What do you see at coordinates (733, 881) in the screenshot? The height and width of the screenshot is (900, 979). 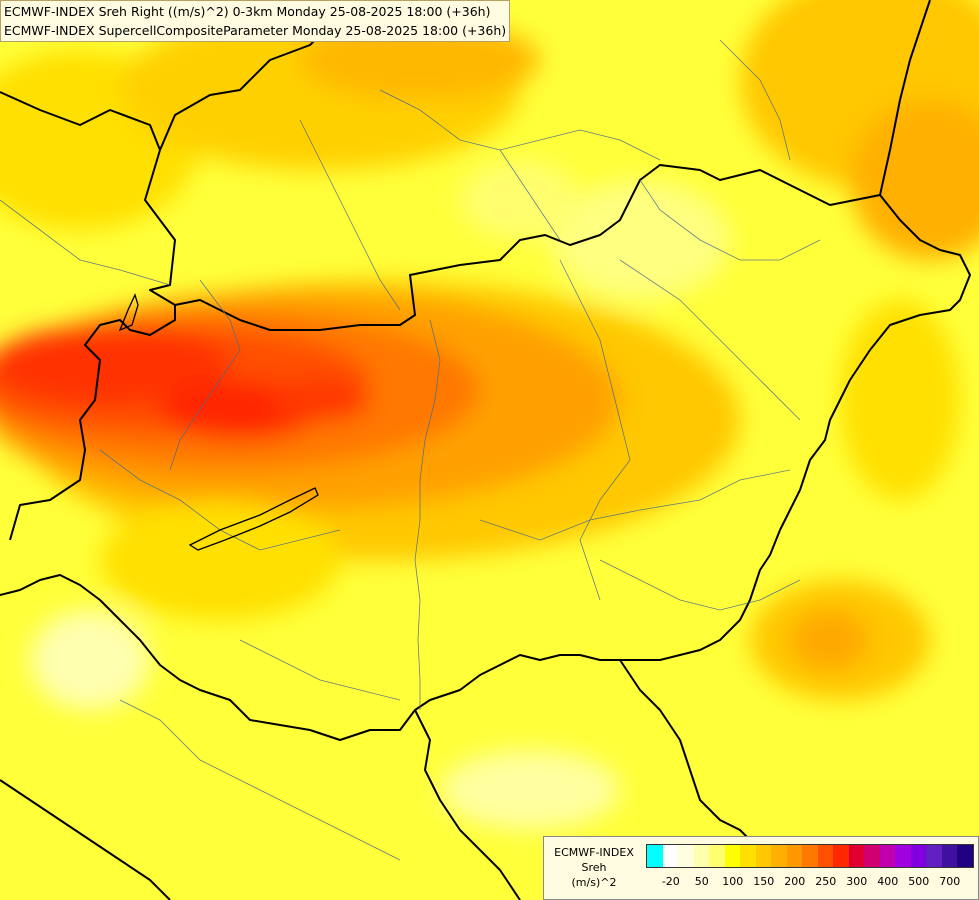 I see `legend-tick-label: 100` at bounding box center [733, 881].